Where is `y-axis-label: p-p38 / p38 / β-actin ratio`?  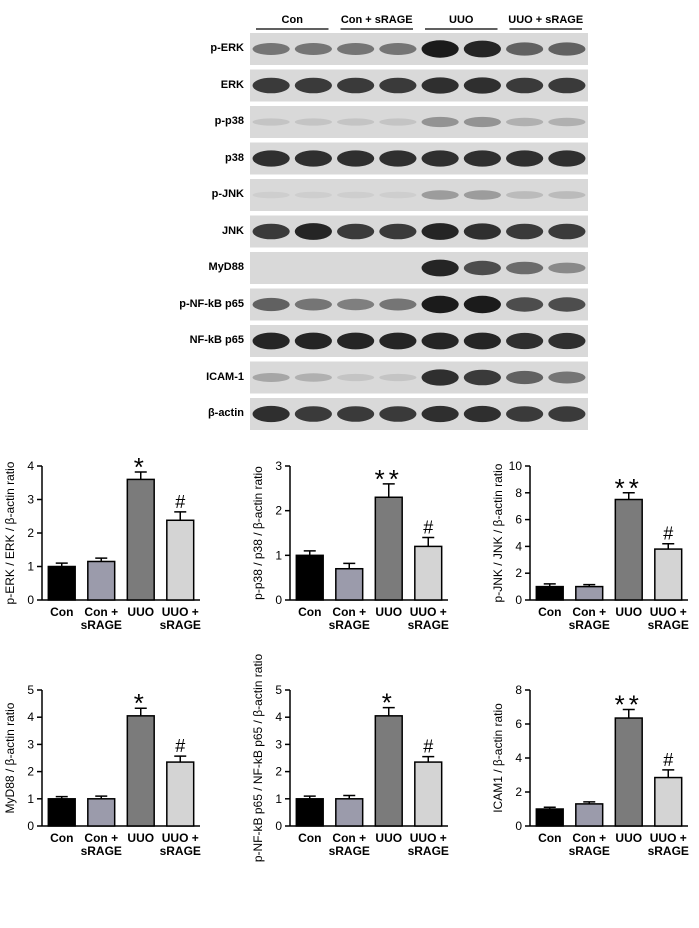
y-axis-label: p-p38 / p38 / β-actin ratio is located at coordinates (258, 533).